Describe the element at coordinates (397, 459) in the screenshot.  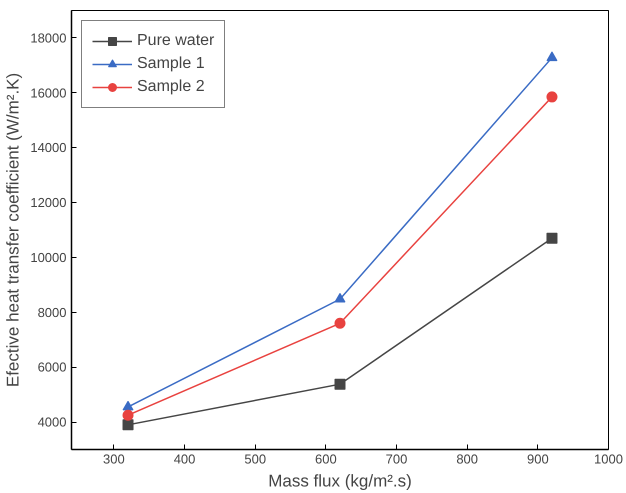
I see `x-tick-label: 700` at that location.